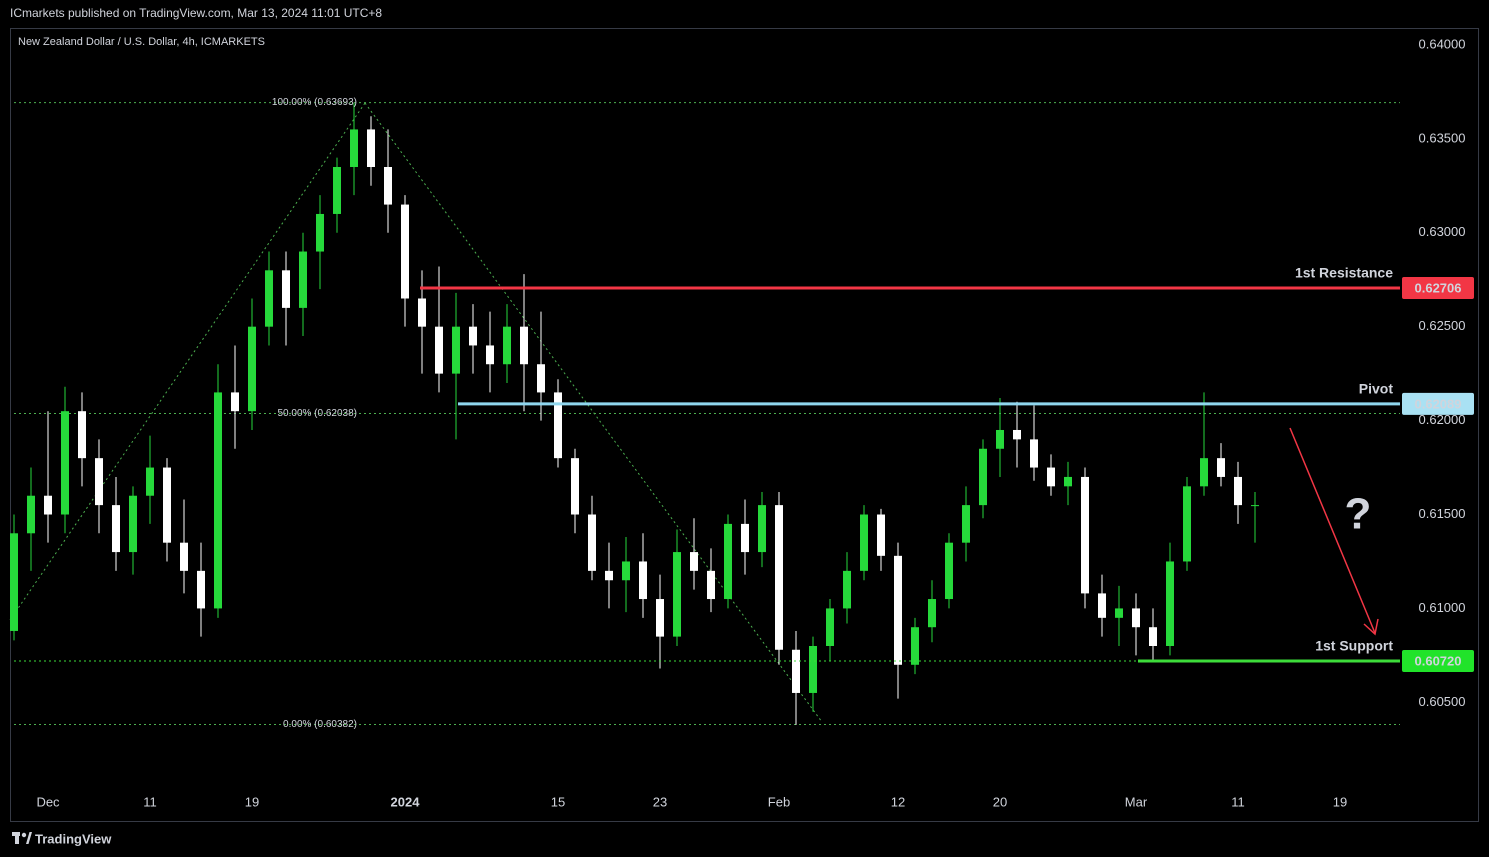  Describe the element at coordinates (1442, 137) in the screenshot. I see `y-tick-label: 0.63500` at that location.